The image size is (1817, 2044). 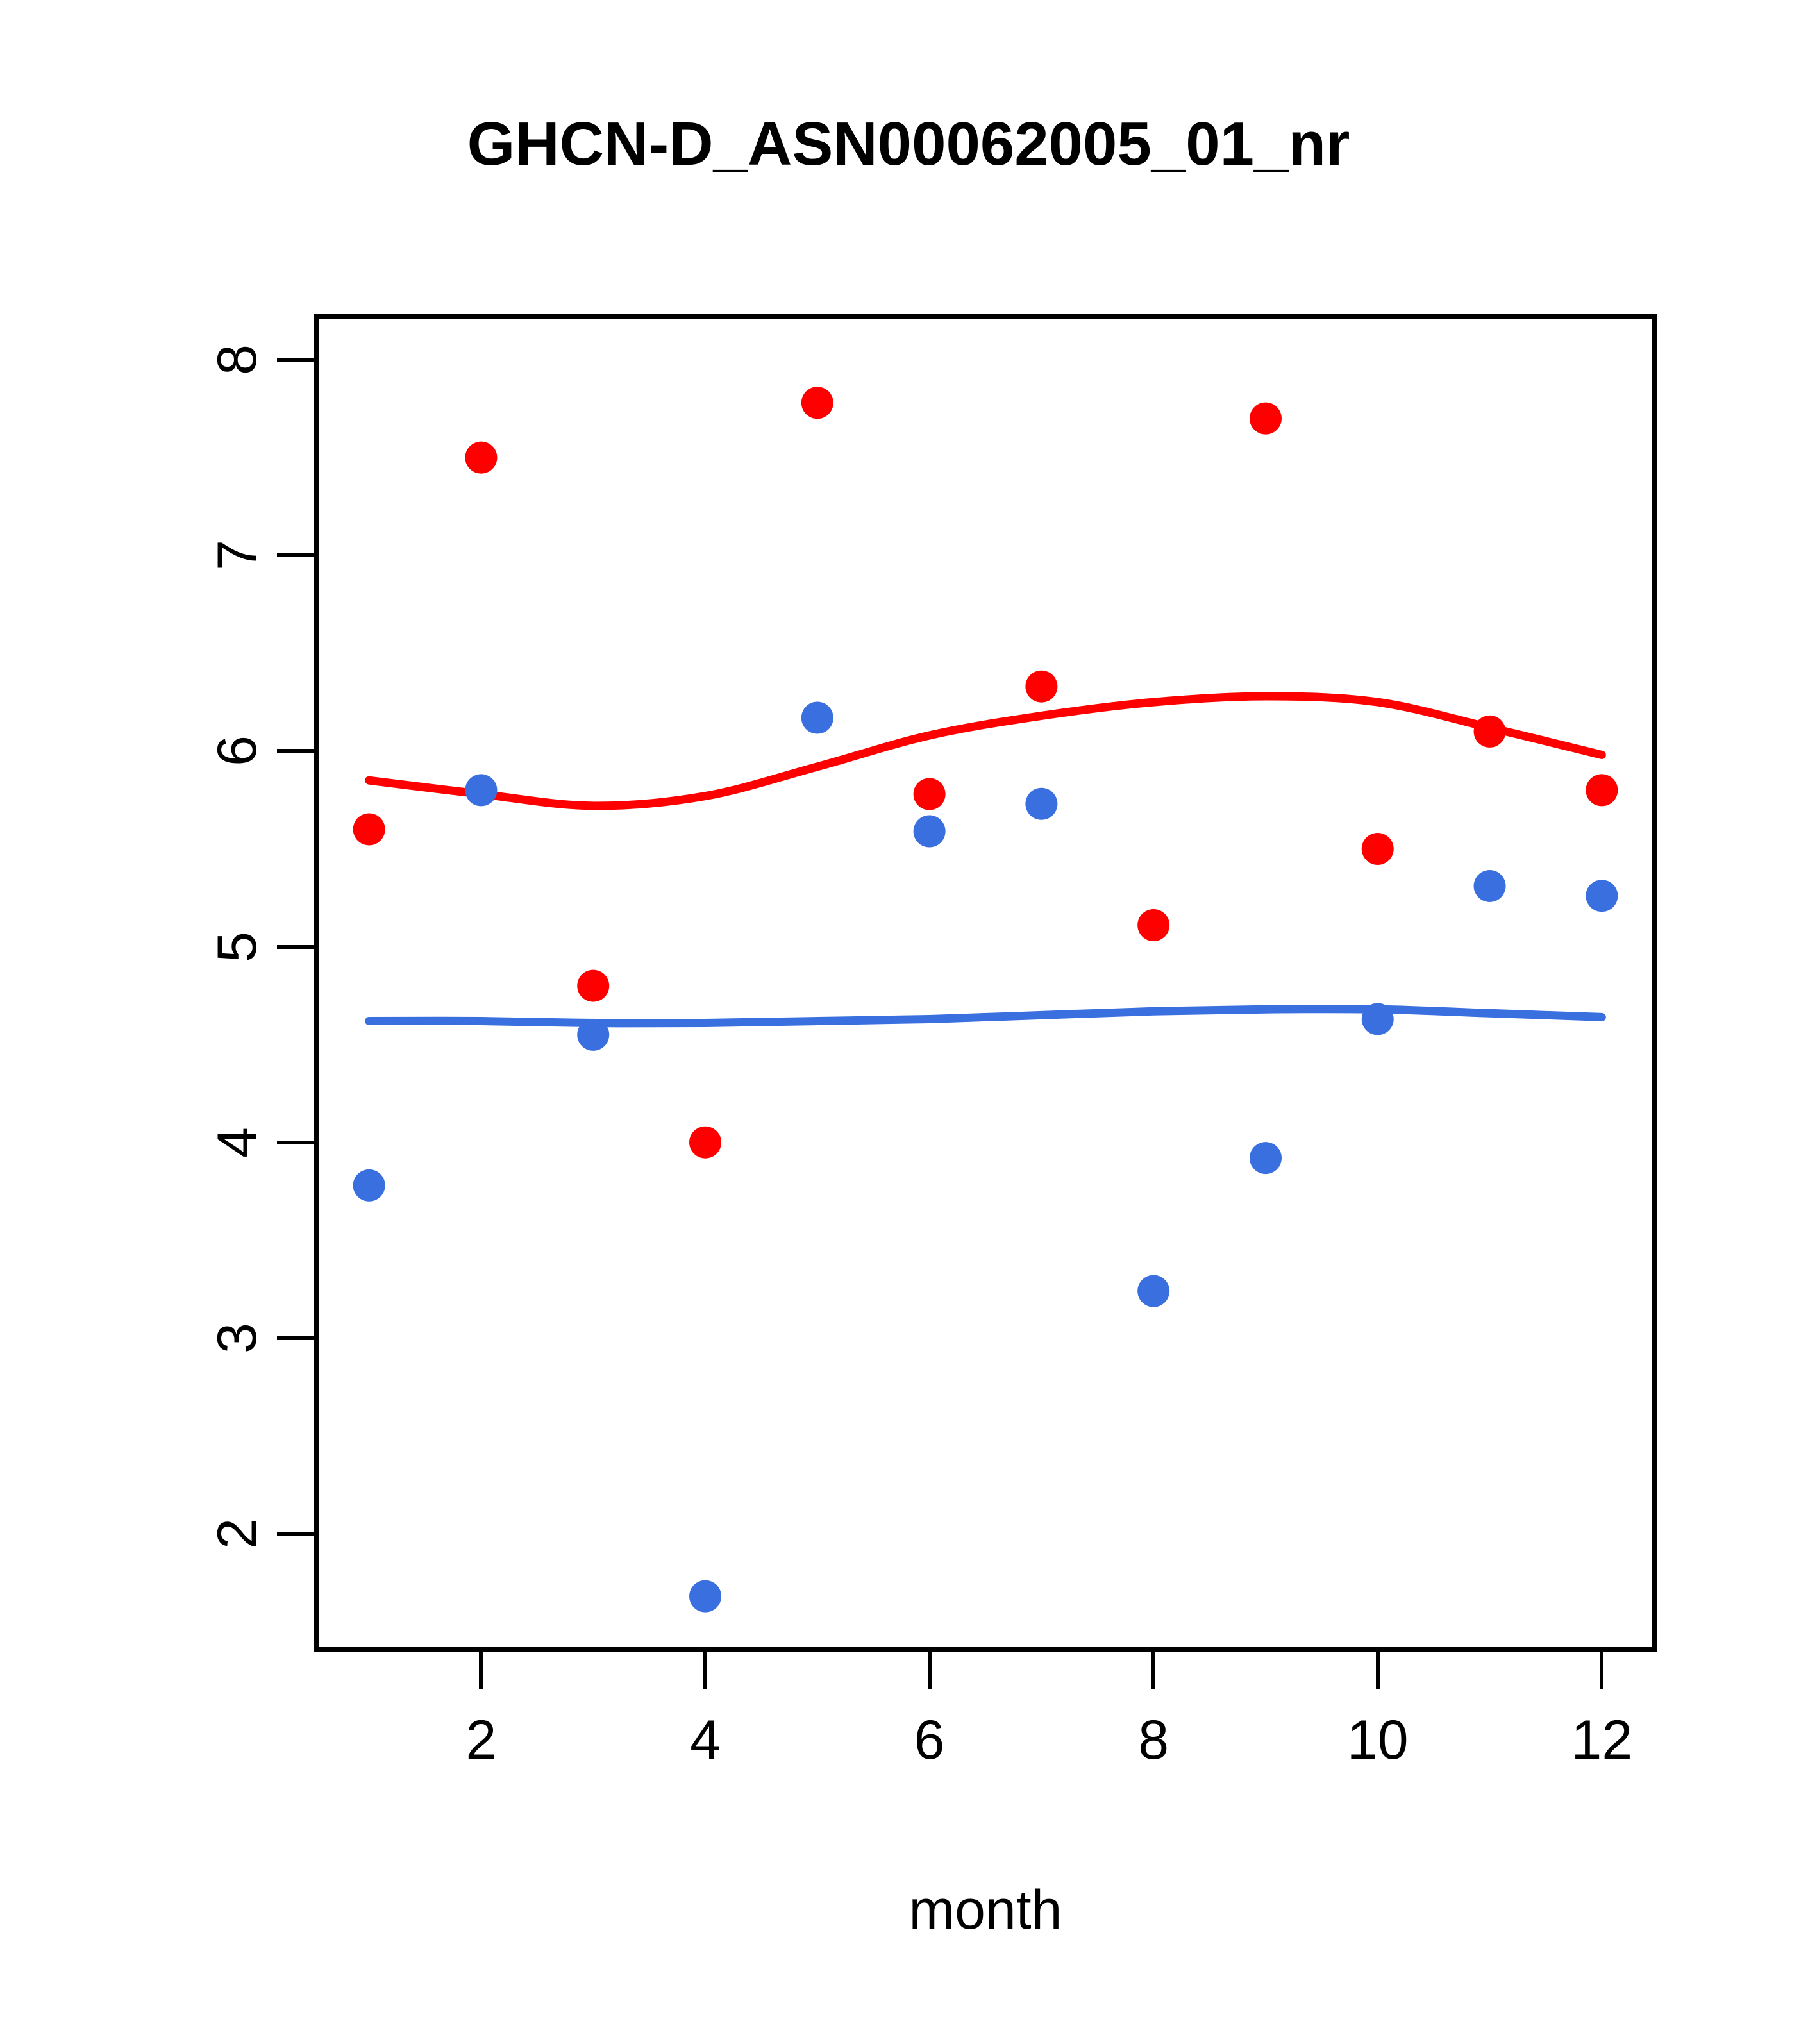 I want to click on x-axis-tick-label: 8, so click(x=1153, y=1740).